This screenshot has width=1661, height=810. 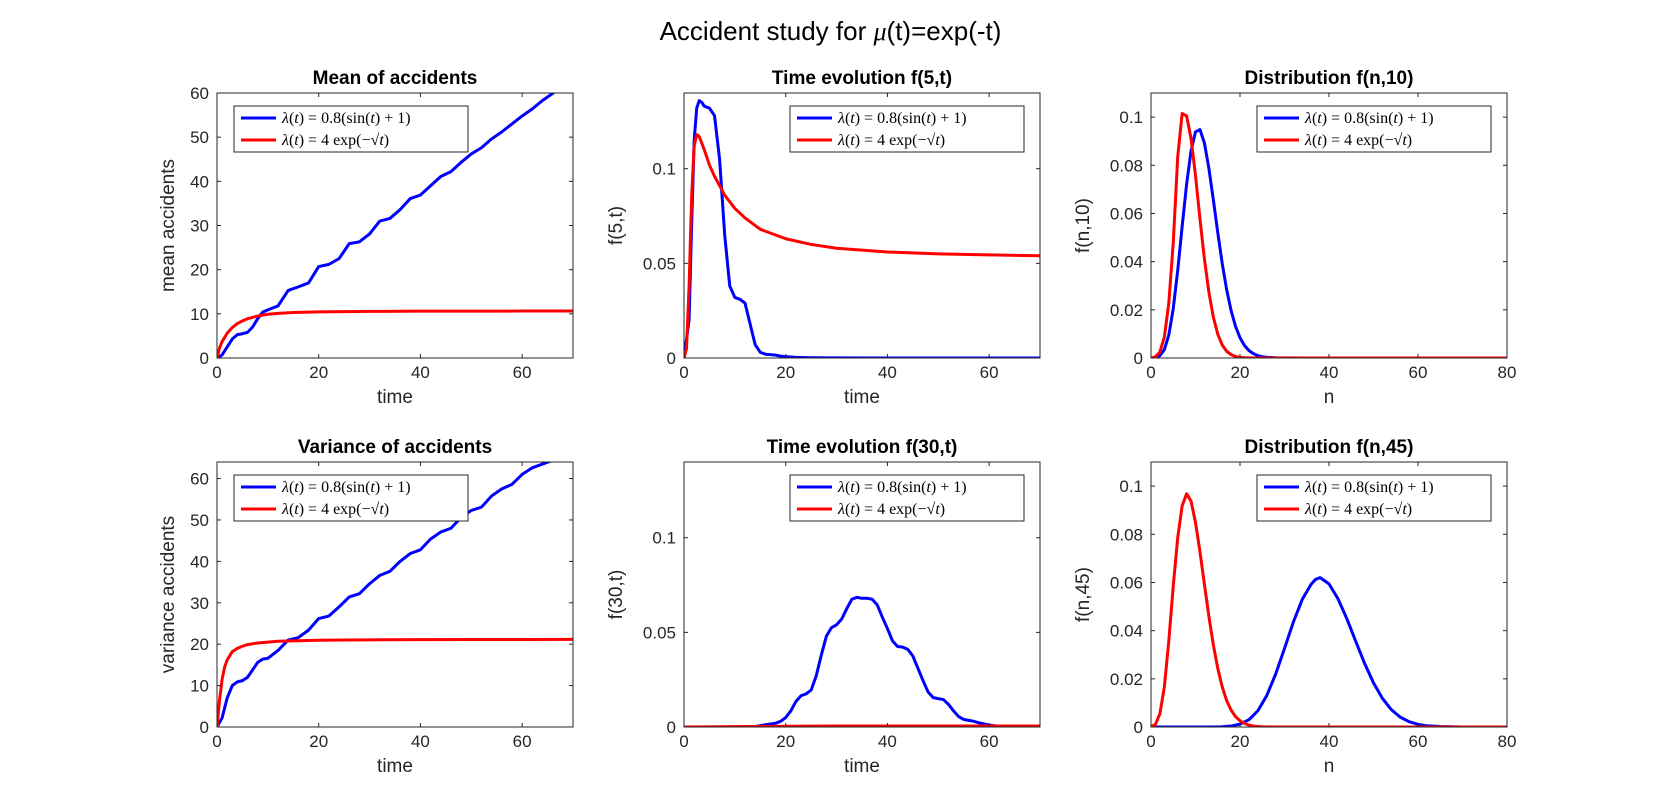 I want to click on figure-title-suffix: (t)=exp(-t), so click(x=944, y=31).